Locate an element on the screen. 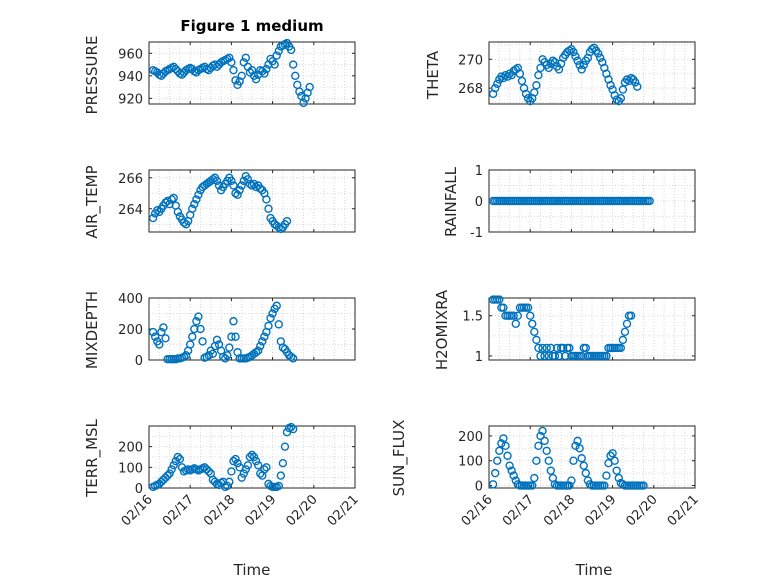 The width and height of the screenshot is (778, 583). series-terr_msl is located at coordinates (223, 457).